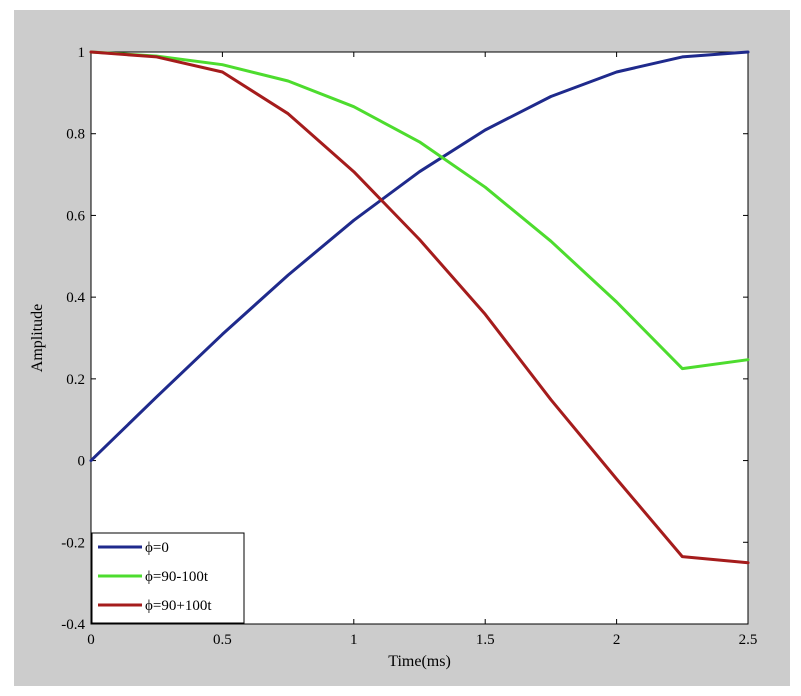 This screenshot has width=801, height=696. Describe the element at coordinates (91, 640) in the screenshot. I see `x-tick-label: 0` at that location.